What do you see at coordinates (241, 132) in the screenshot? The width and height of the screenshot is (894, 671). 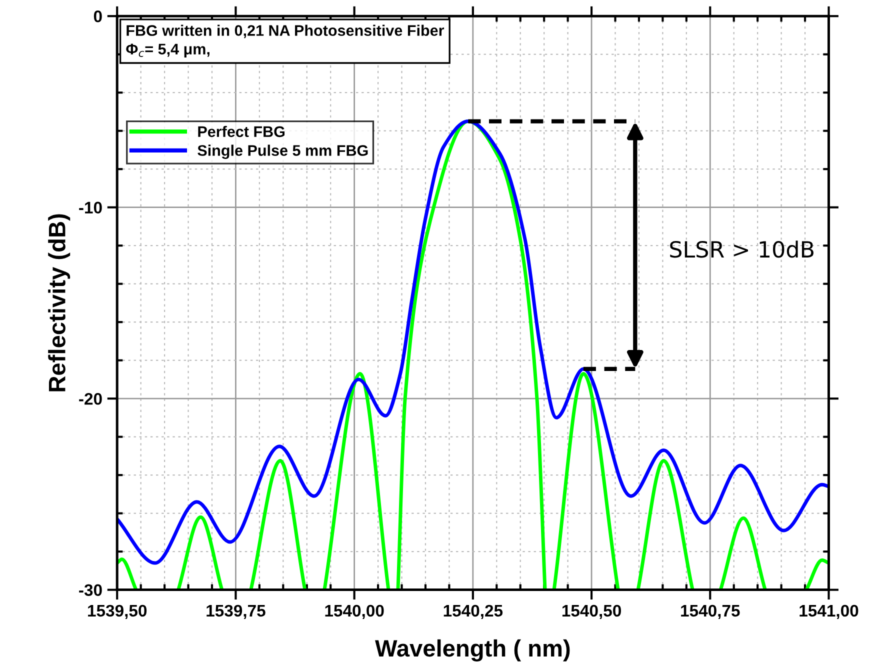 I see `legend-label: Perfect FBG` at bounding box center [241, 132].